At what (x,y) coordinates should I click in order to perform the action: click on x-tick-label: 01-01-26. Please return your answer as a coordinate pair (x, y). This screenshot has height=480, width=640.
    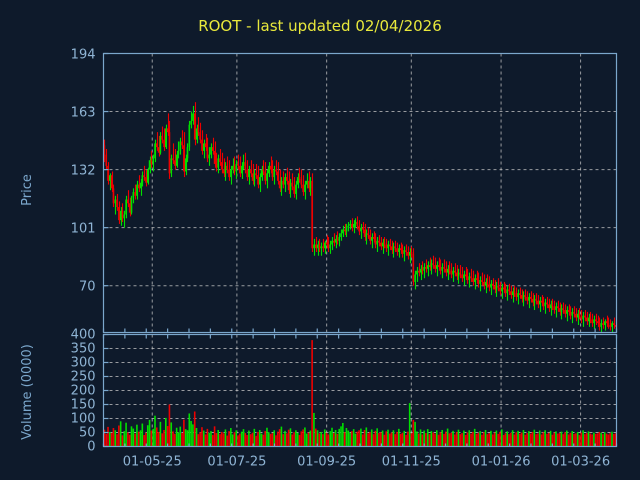
    Looking at the image, I should click on (501, 462).